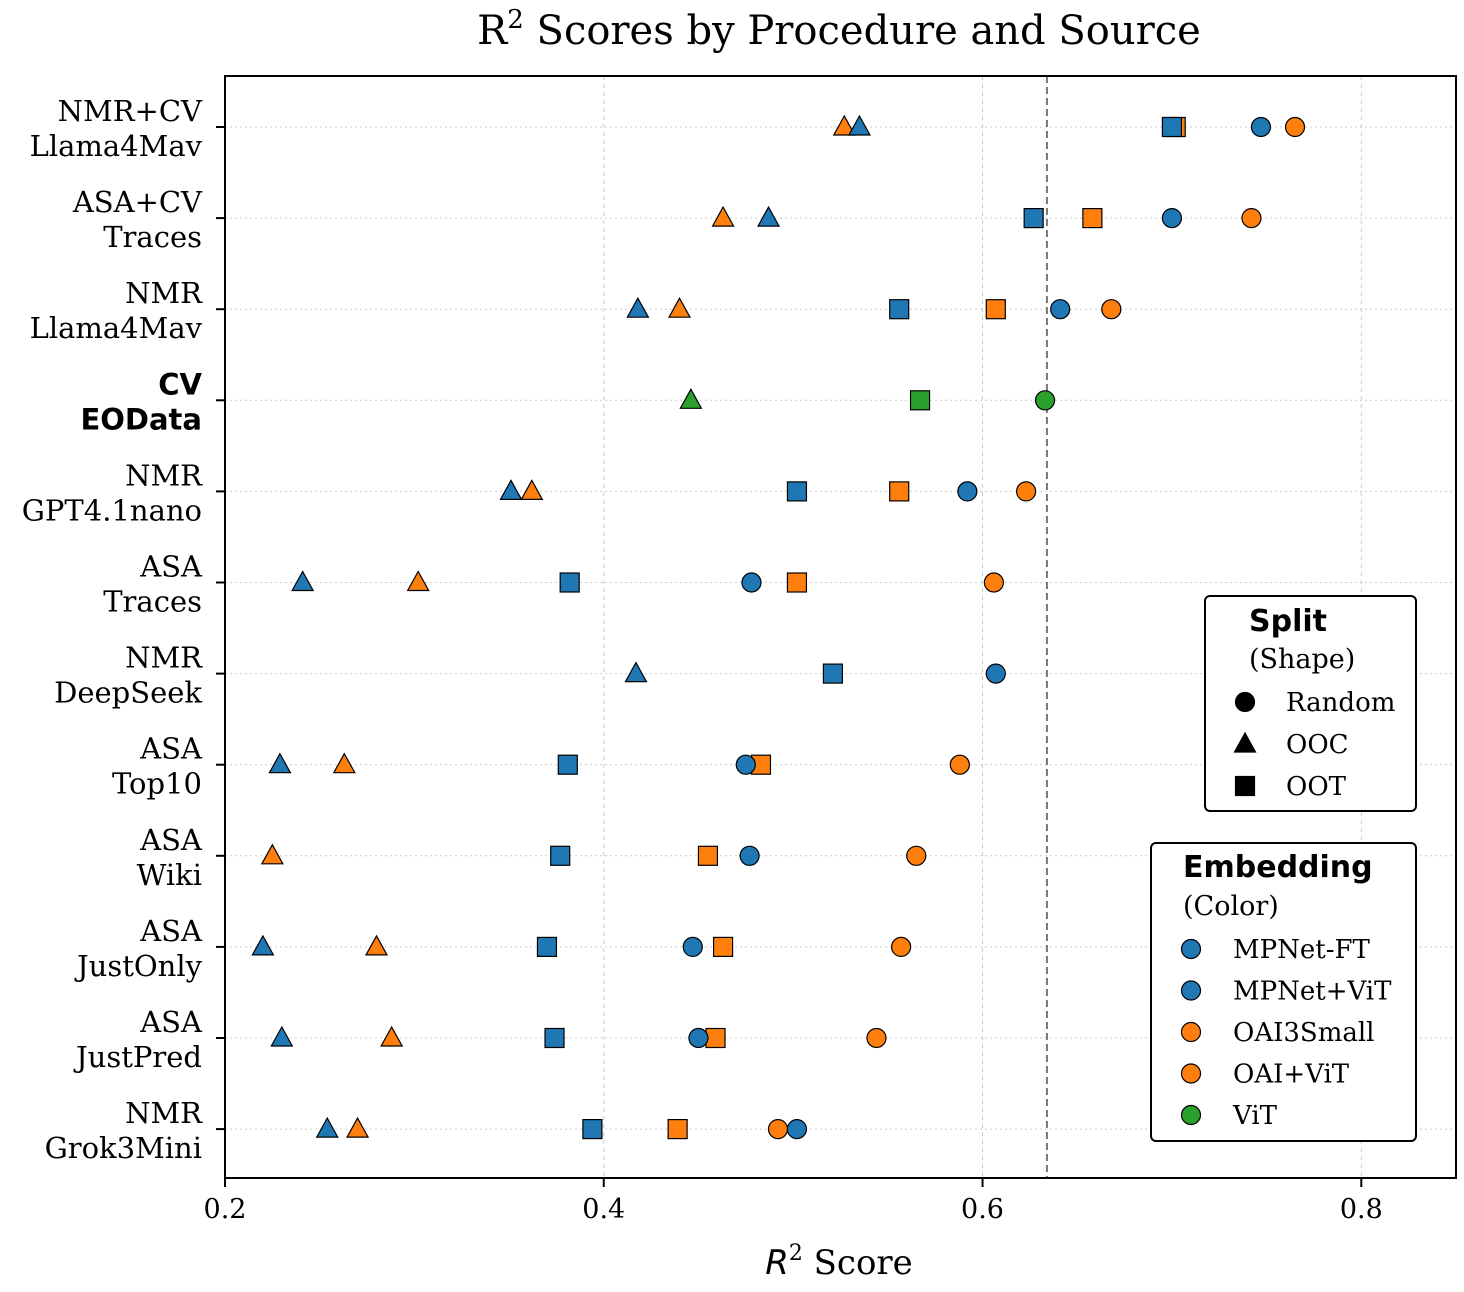 The image size is (1464, 1292). What do you see at coordinates (1231, 906) in the screenshot?
I see `legend-embedding-subtitle: (Color)` at bounding box center [1231, 906].